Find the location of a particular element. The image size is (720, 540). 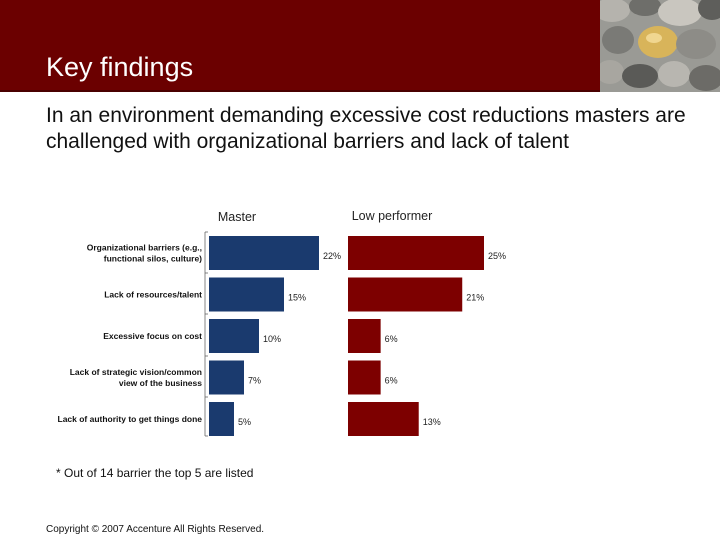

header-divider is located at coordinates (360, 91).